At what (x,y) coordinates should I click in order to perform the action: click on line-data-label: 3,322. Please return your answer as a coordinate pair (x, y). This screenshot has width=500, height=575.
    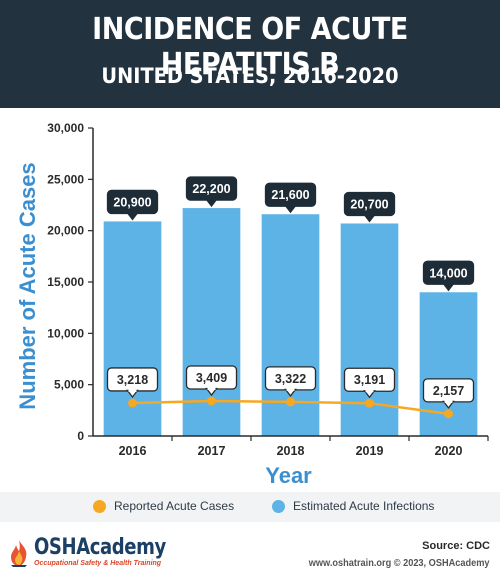
    Looking at the image, I should click on (290, 381).